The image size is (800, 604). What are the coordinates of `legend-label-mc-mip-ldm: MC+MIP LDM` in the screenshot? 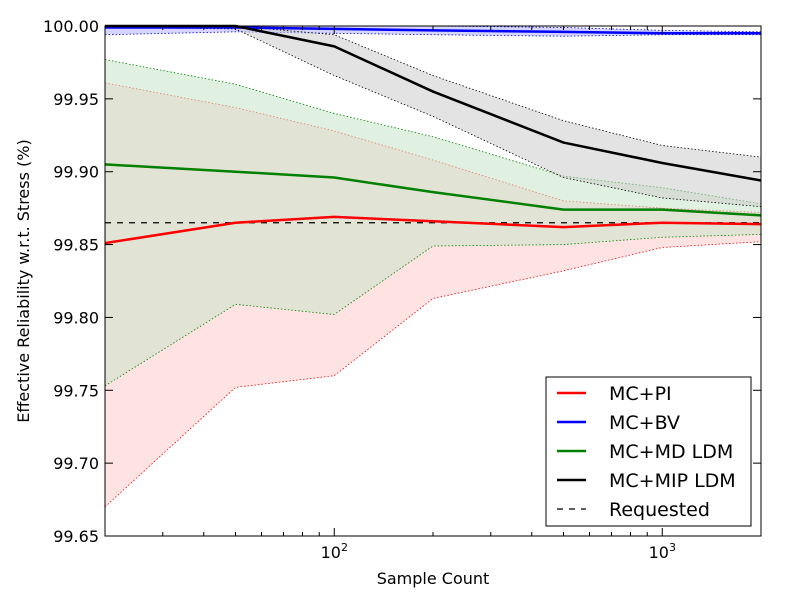 It's located at (672, 481).